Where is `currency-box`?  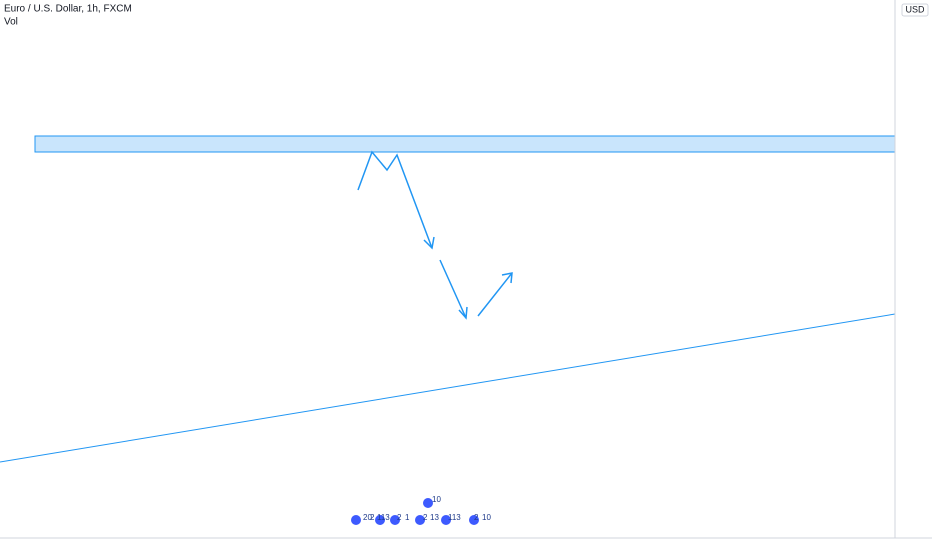 currency-box is located at coordinates (915, 10).